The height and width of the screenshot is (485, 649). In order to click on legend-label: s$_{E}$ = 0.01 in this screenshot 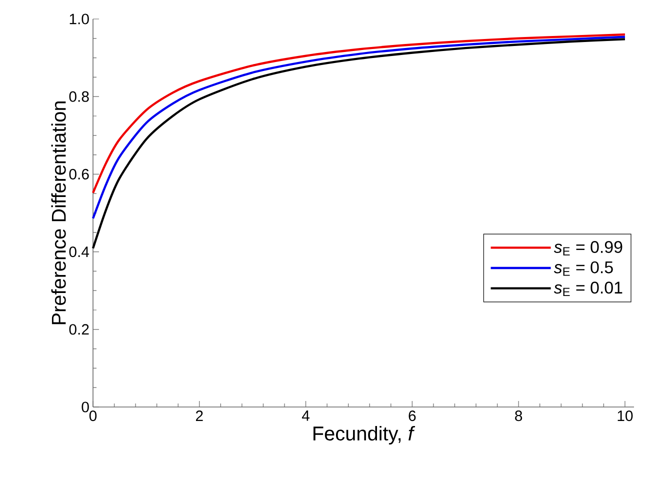, I will do `click(588, 289)`.